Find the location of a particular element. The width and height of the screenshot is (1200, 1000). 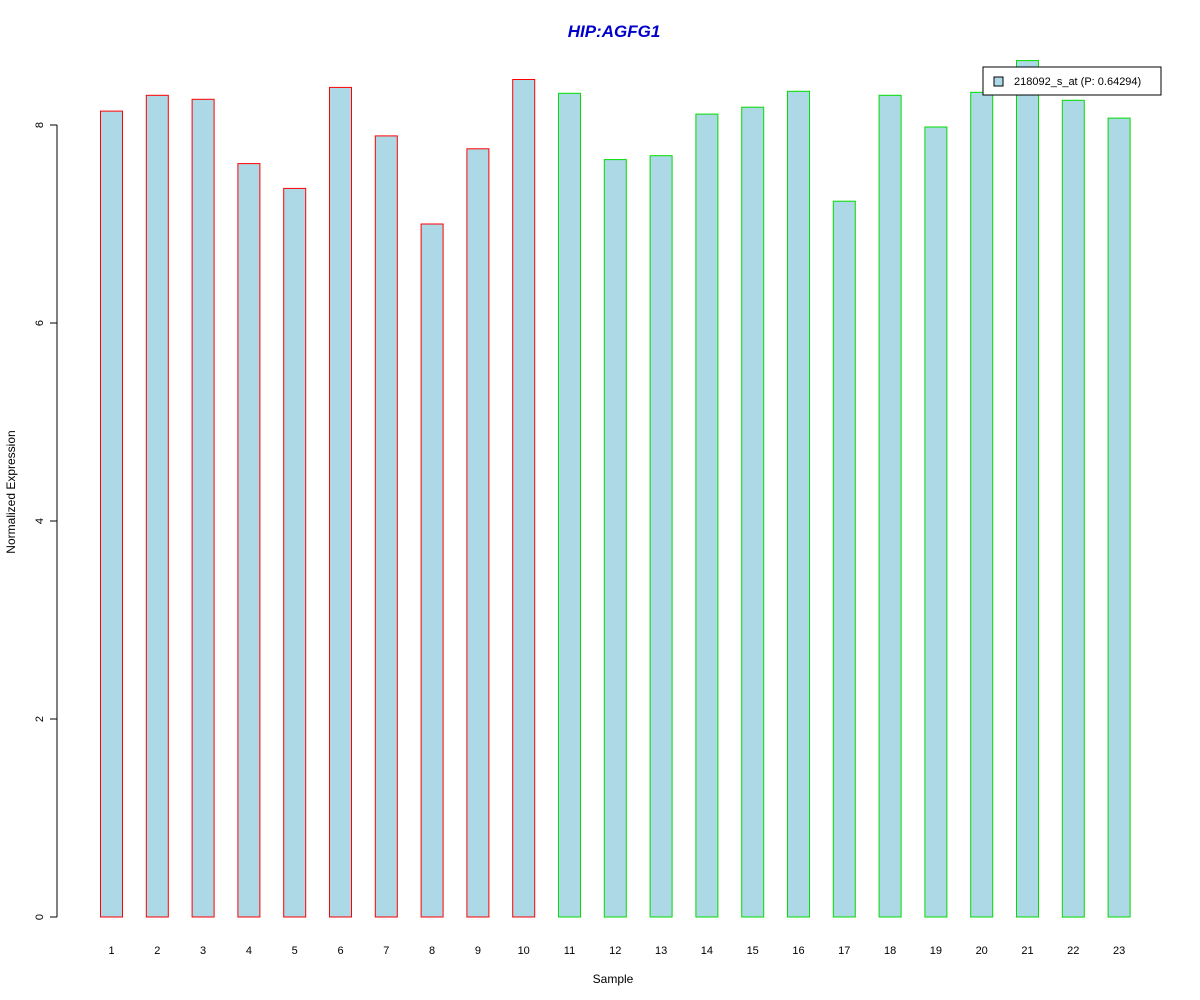

y-tick-label: 4 is located at coordinates (40, 521).